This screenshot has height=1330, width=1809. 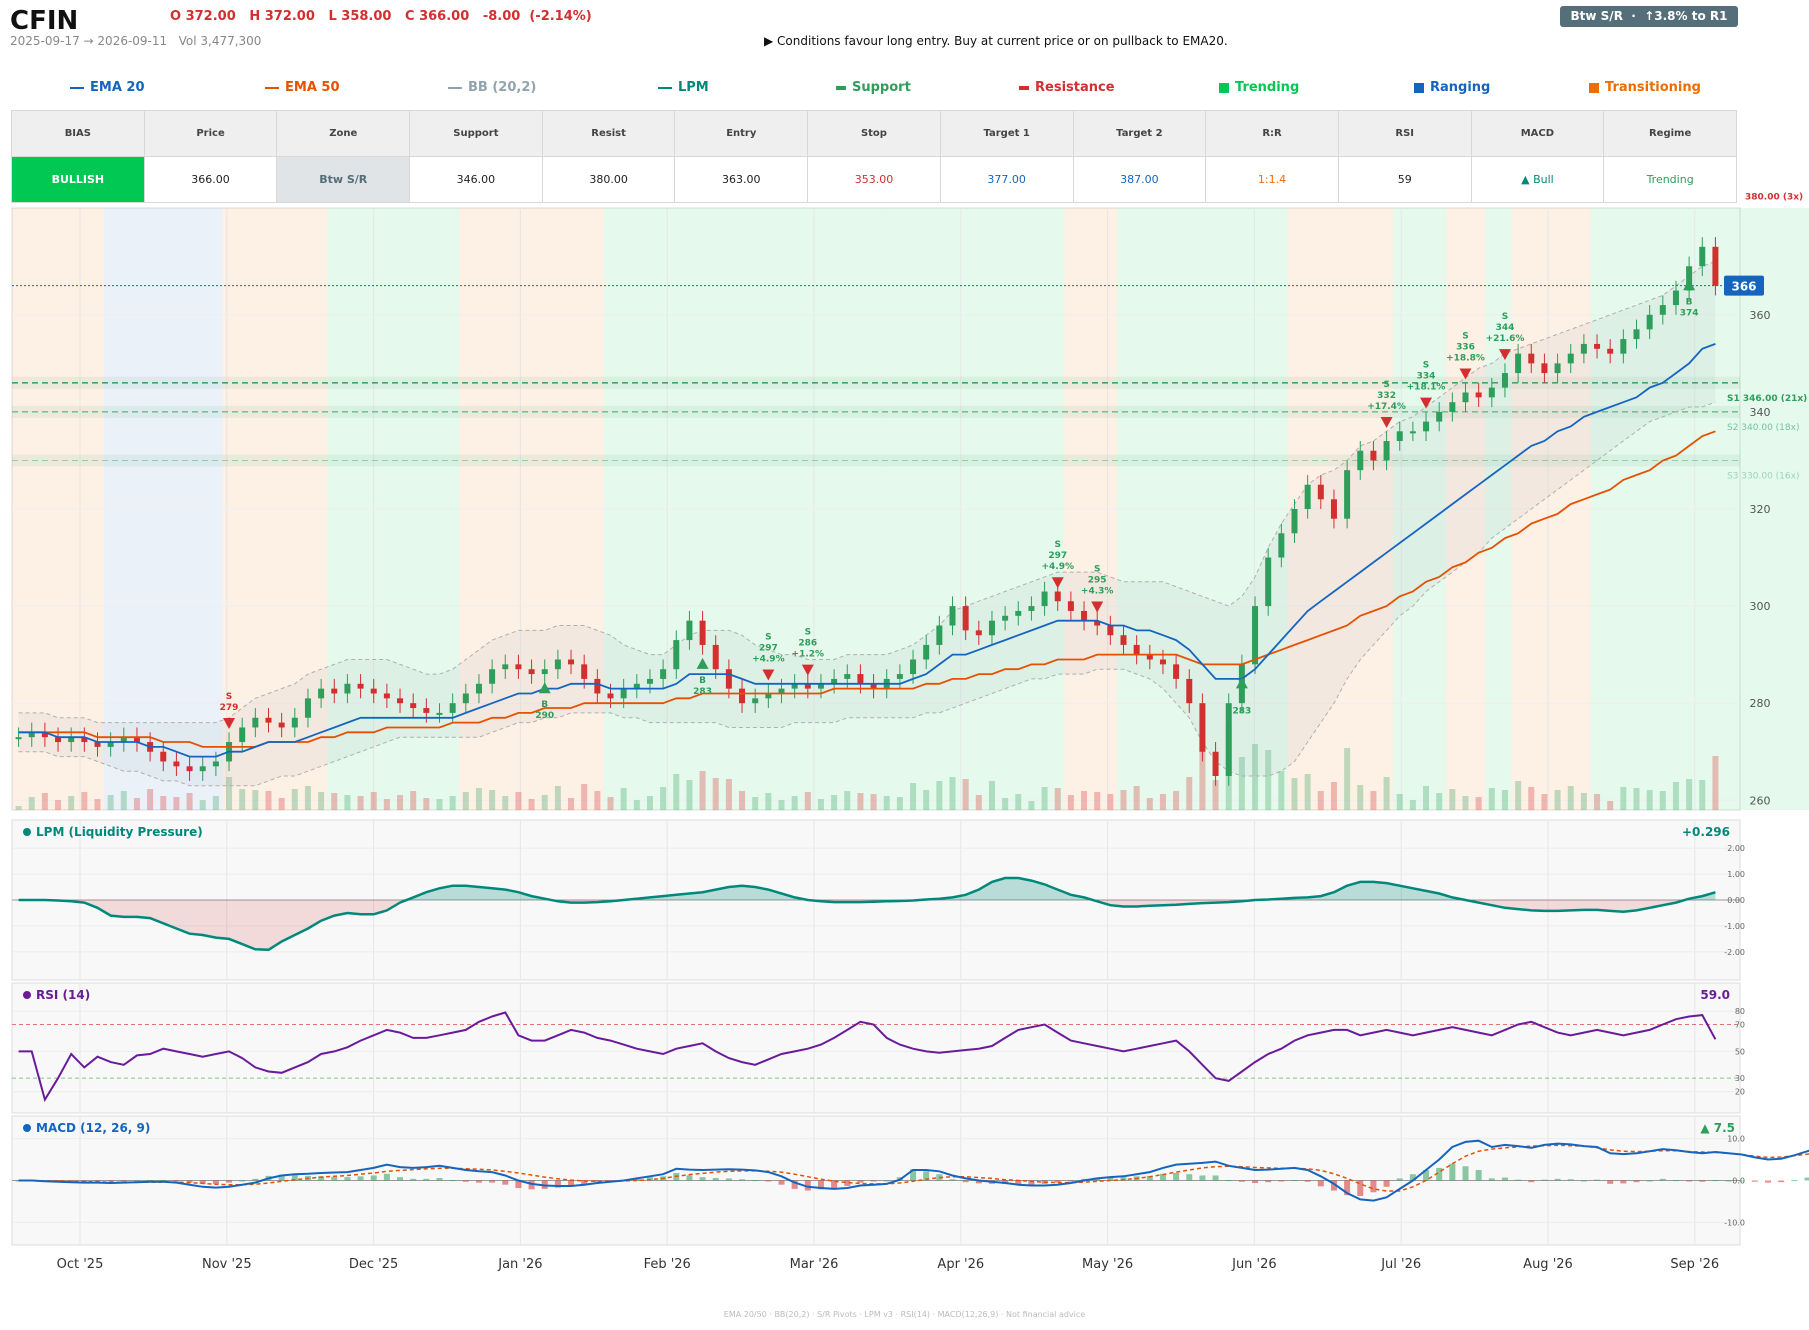 What do you see at coordinates (913, 1168) in the screenshot?
I see `macd-signal-line` at bounding box center [913, 1168].